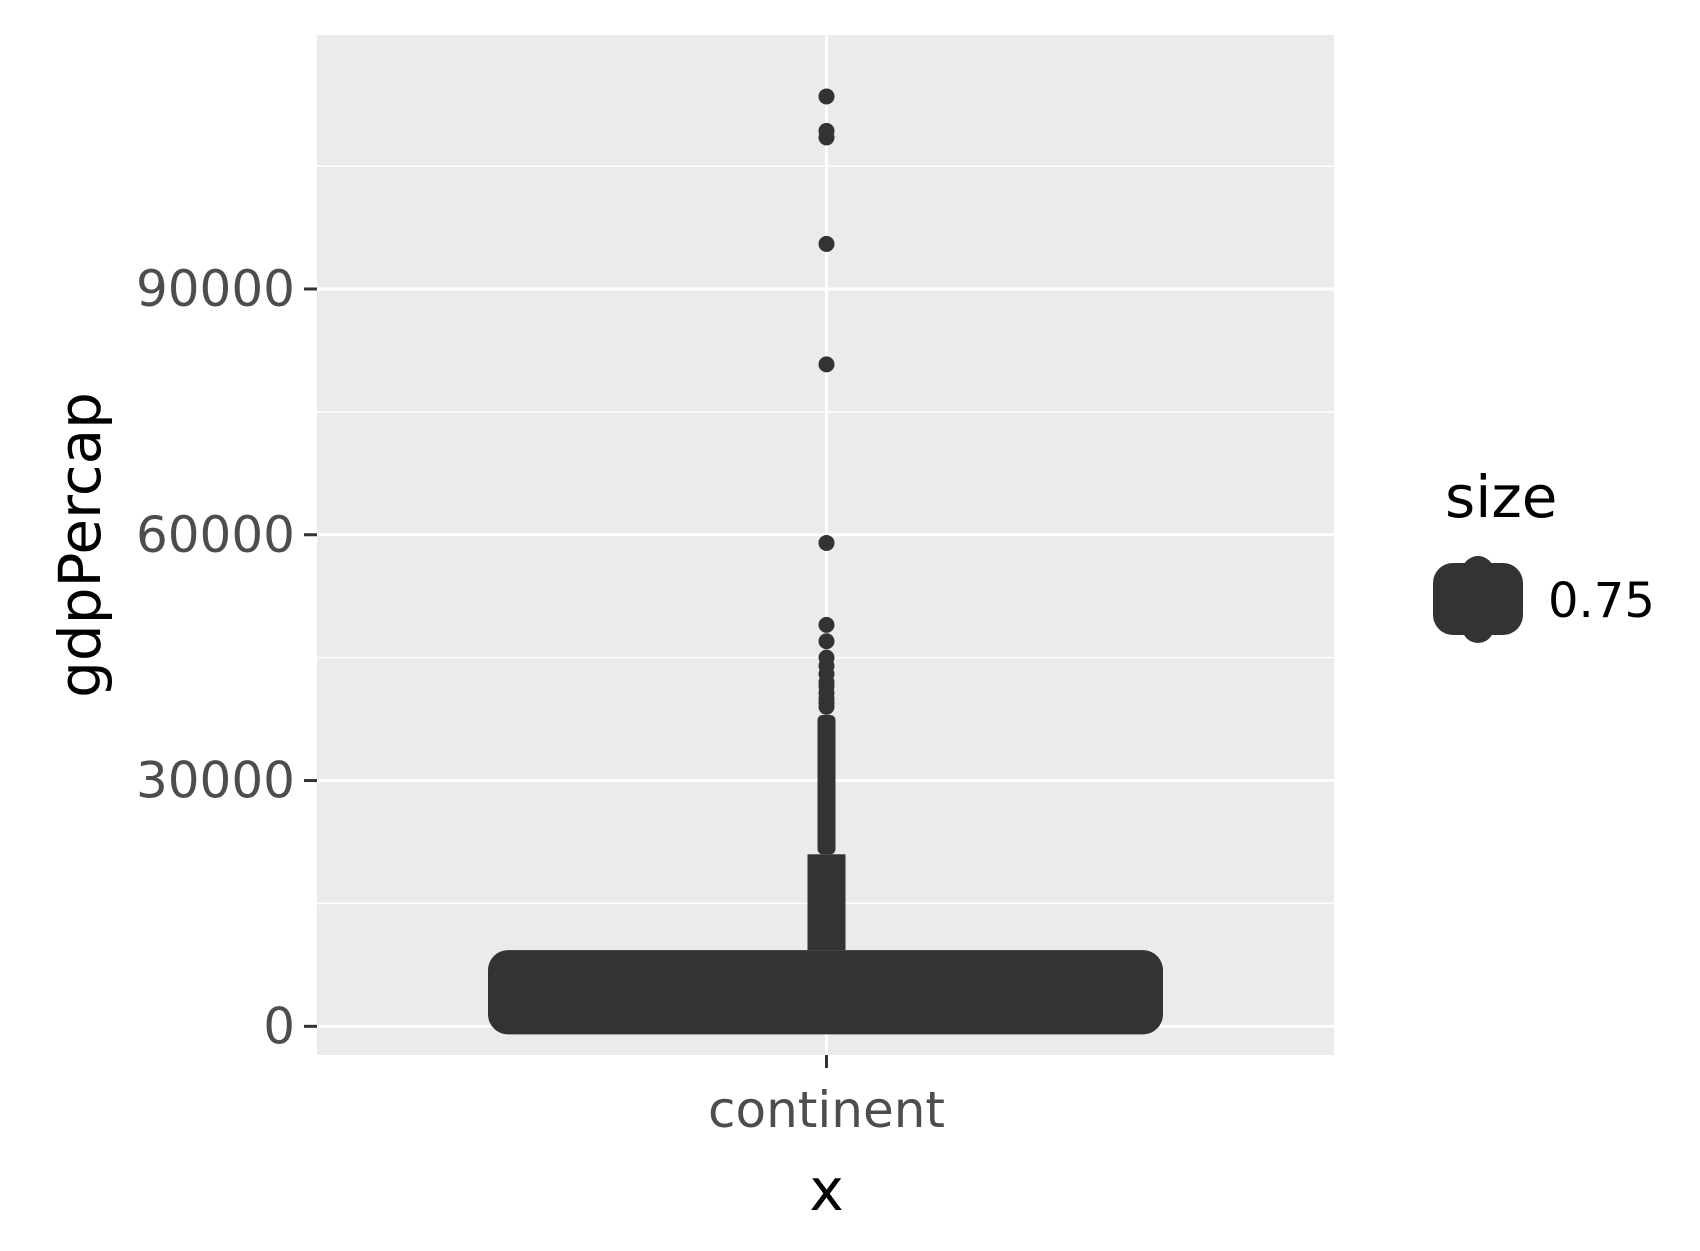  I want to click on legend-key, so click(1478, 599).